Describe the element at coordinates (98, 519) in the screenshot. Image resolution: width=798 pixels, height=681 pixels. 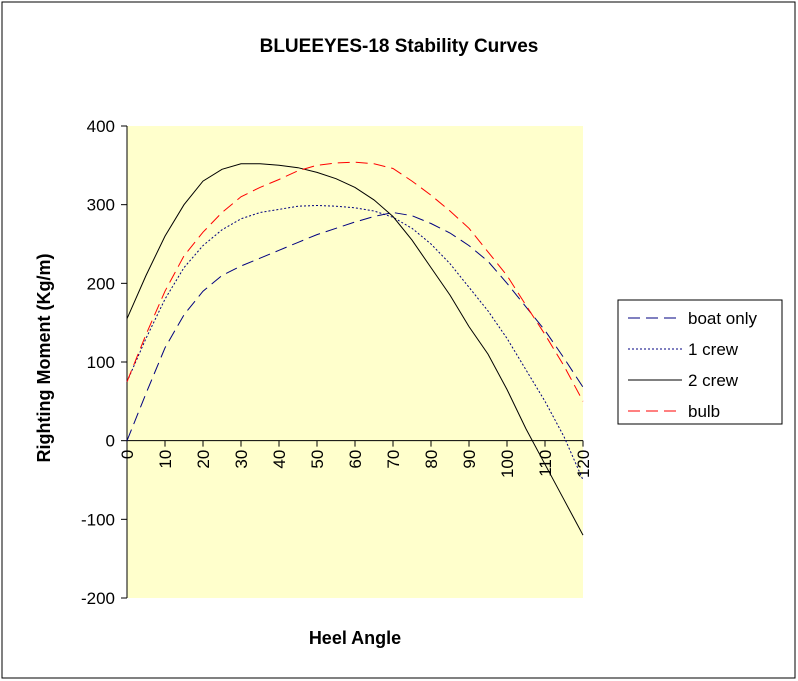
I see `y-tick-label: -100` at that location.